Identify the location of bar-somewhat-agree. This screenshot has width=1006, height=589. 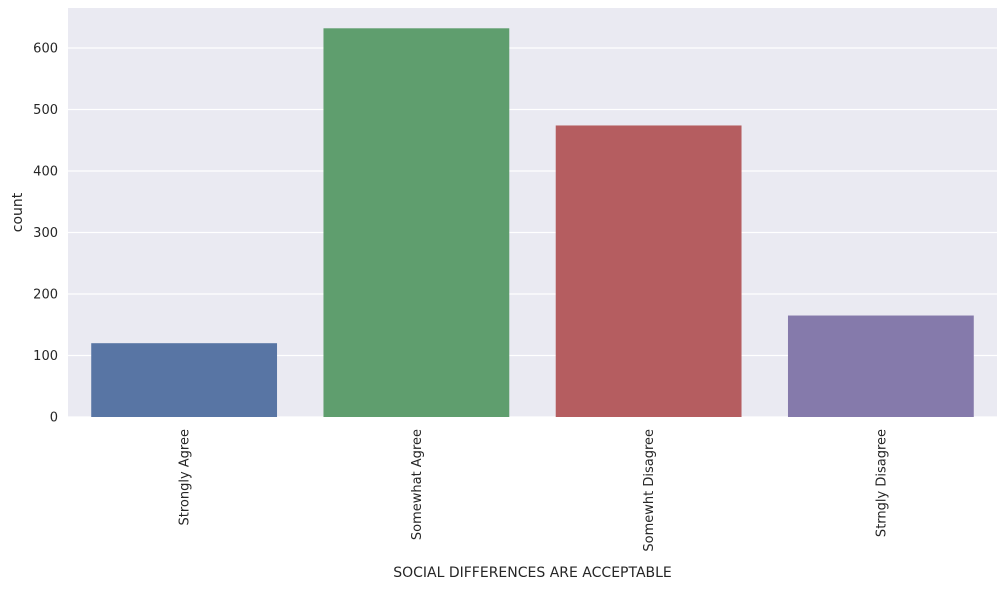
(416, 223).